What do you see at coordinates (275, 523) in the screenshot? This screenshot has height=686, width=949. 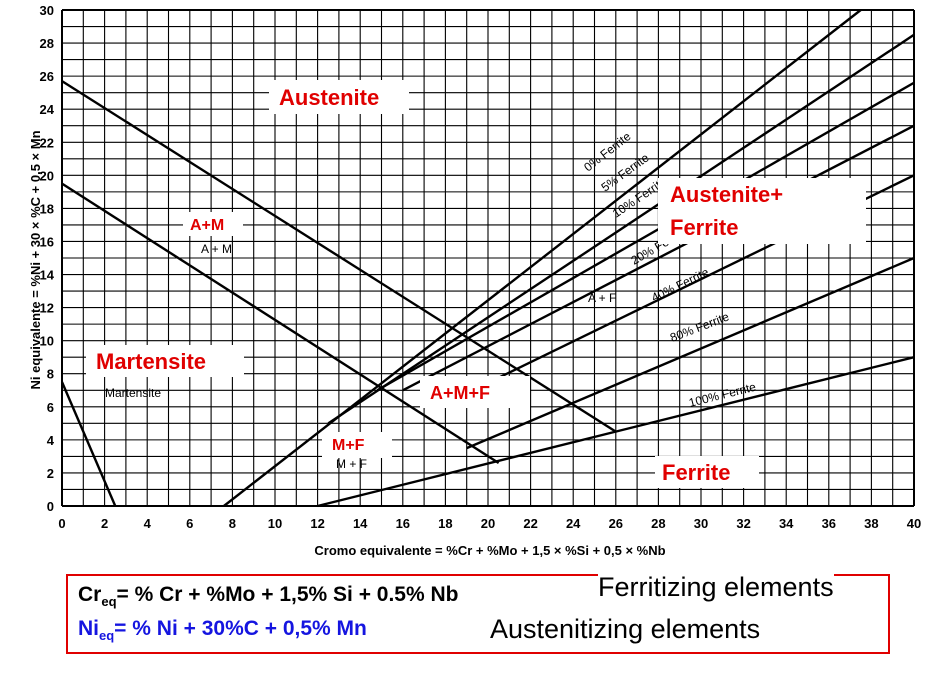 I see `x-tick-label: 10` at bounding box center [275, 523].